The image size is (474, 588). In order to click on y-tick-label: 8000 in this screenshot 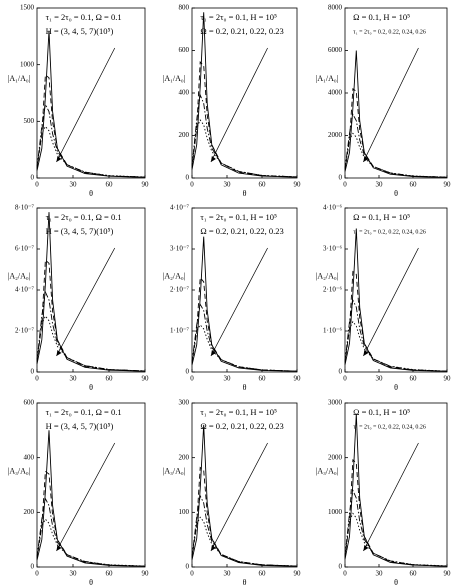, I will do `click(335, 8)`.